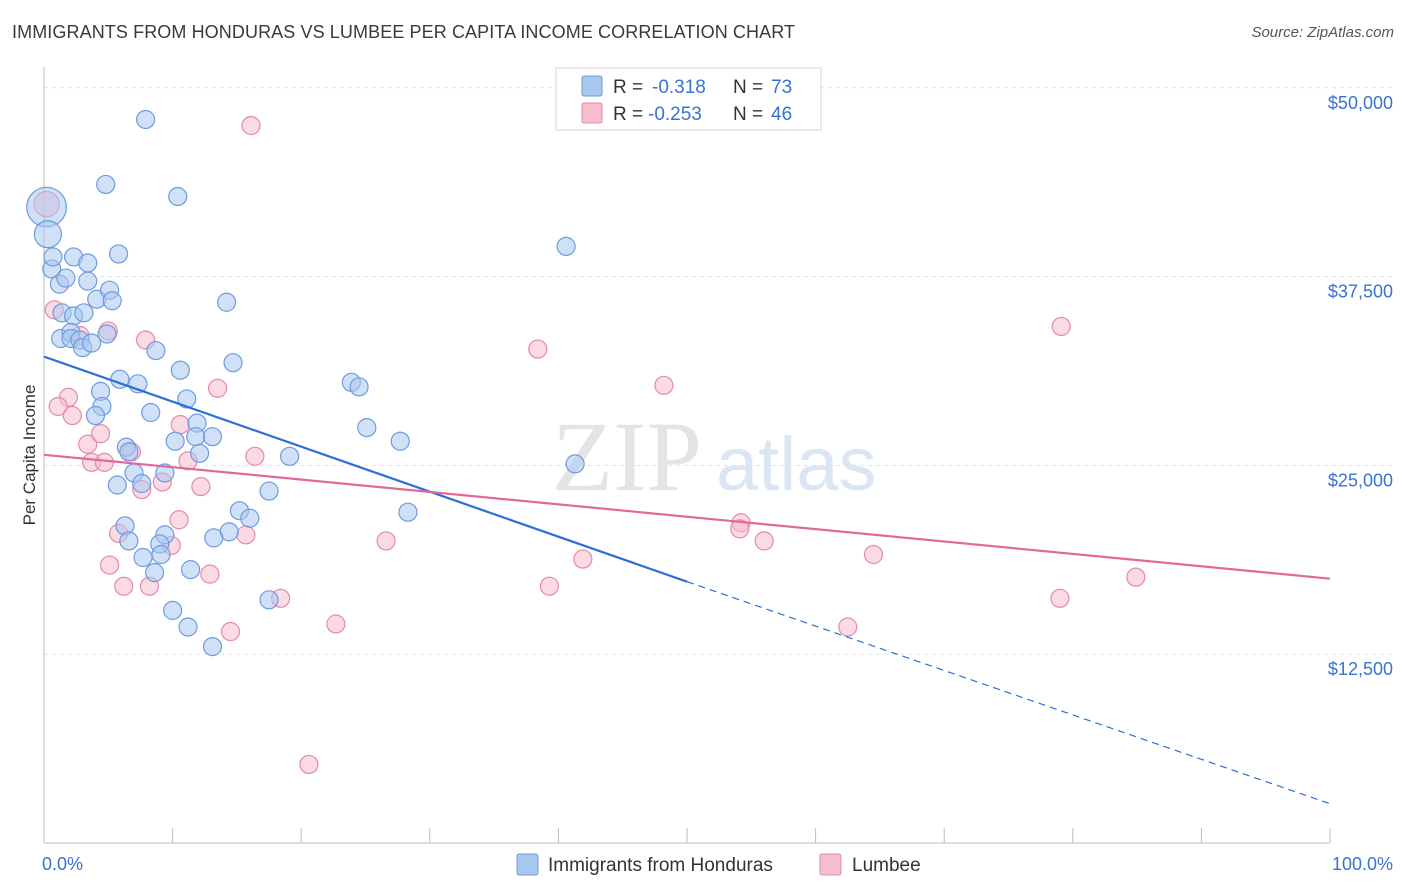 The image size is (1406, 892). I want to click on x-tick-label: 100.0%, so click(1362, 864).